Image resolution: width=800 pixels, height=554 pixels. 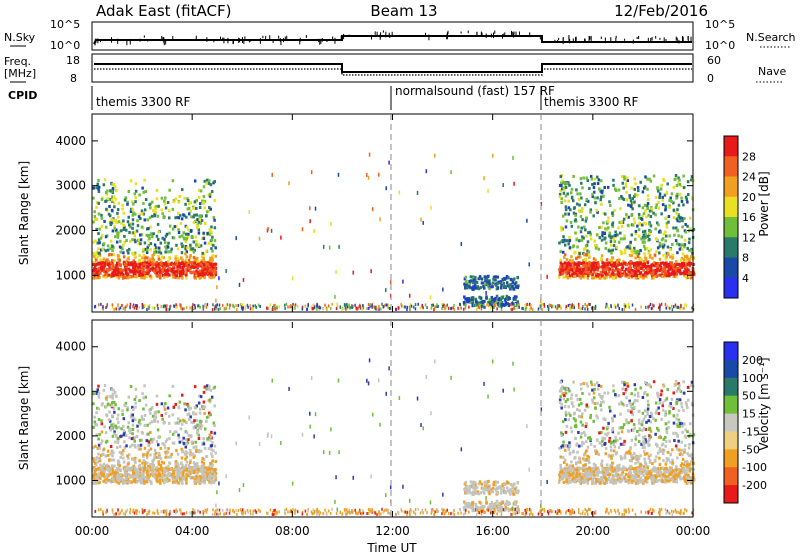 I want to click on cpid-segment-1: themis 3300 RF, so click(x=143, y=102).